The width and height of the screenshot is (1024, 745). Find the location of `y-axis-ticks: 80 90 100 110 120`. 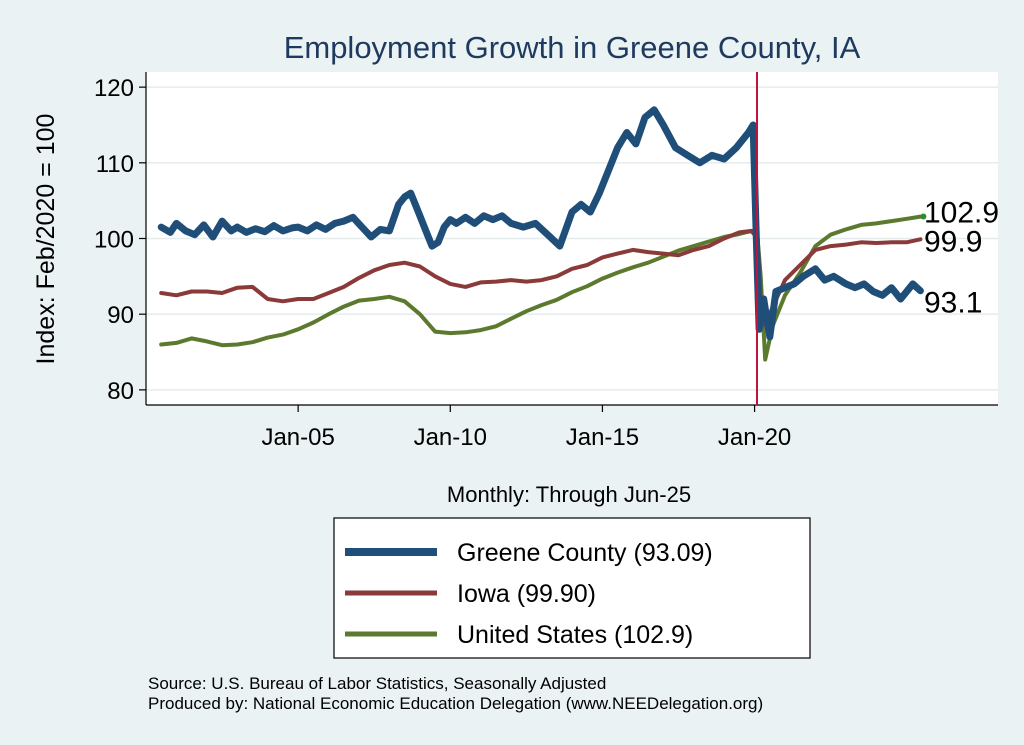

y-axis-ticks: 80 90 100 110 120 is located at coordinates (120, 240).